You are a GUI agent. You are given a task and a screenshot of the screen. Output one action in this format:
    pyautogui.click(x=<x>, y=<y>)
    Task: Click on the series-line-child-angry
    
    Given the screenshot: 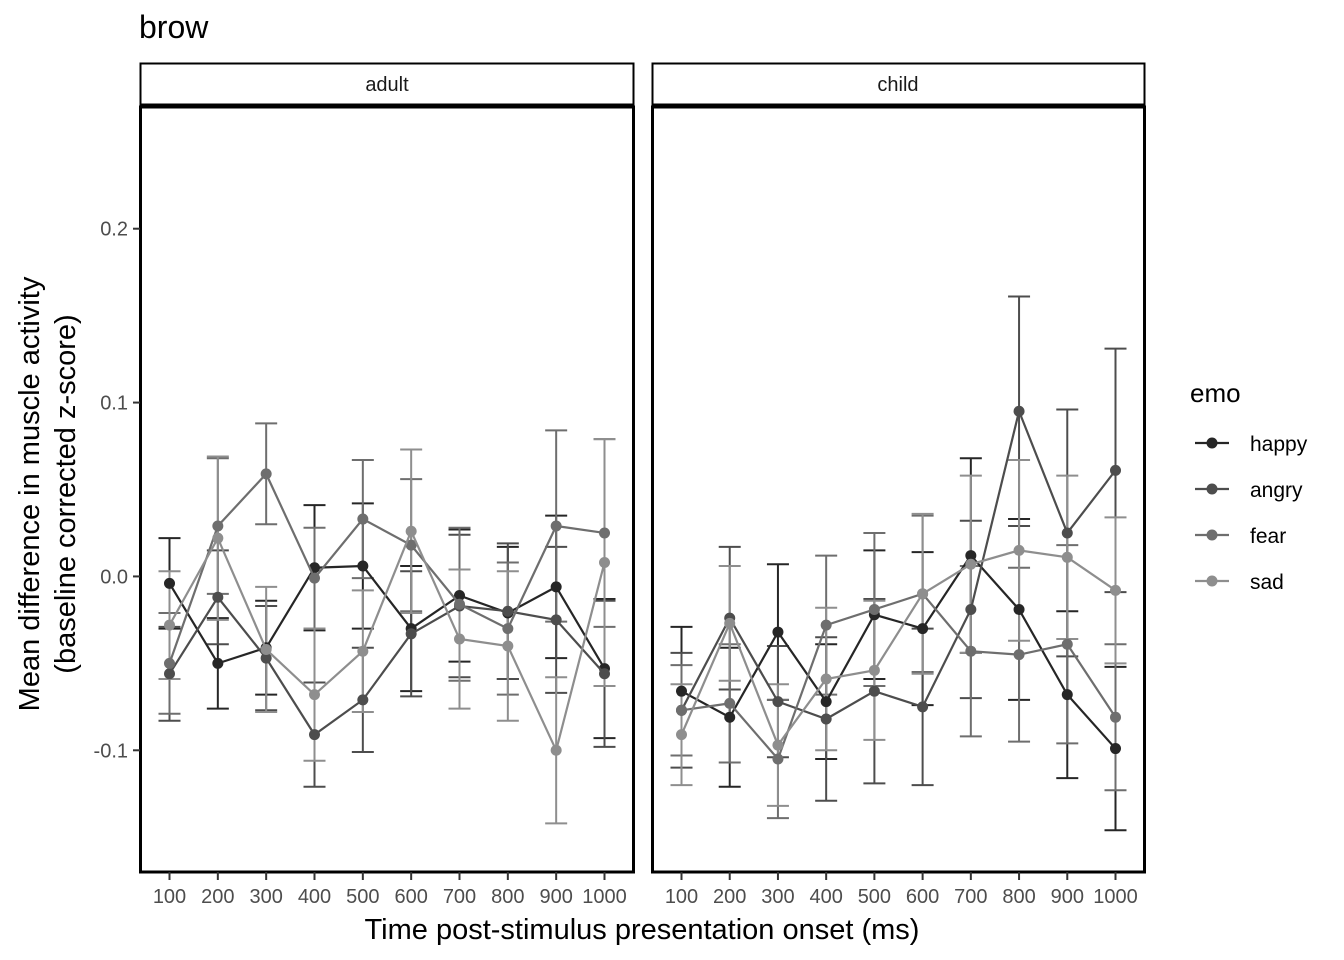 What is the action you would take?
    pyautogui.click(x=898, y=564)
    